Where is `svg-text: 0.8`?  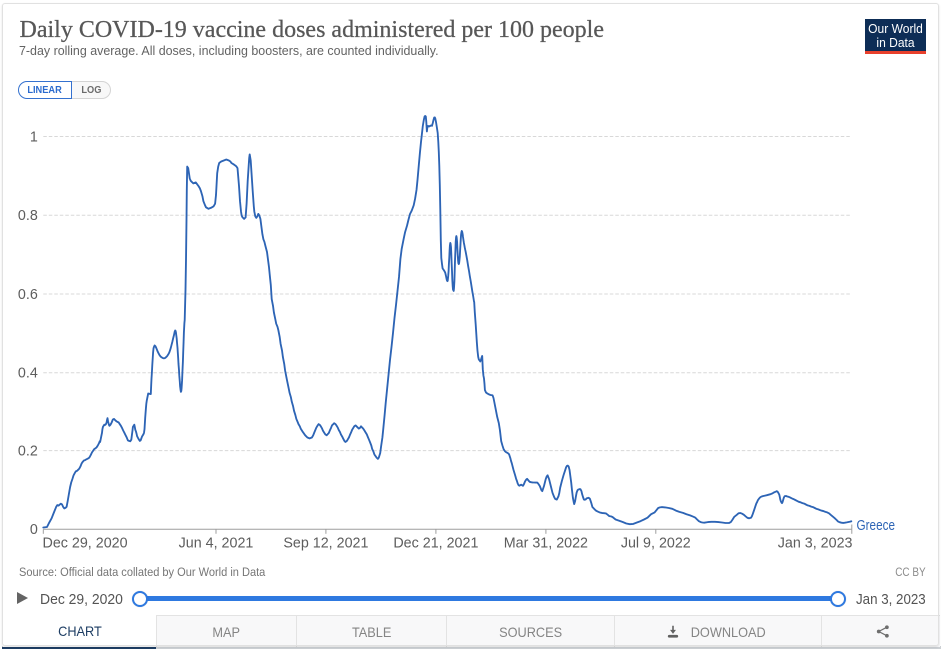 svg-text: 0.8 is located at coordinates (28, 216).